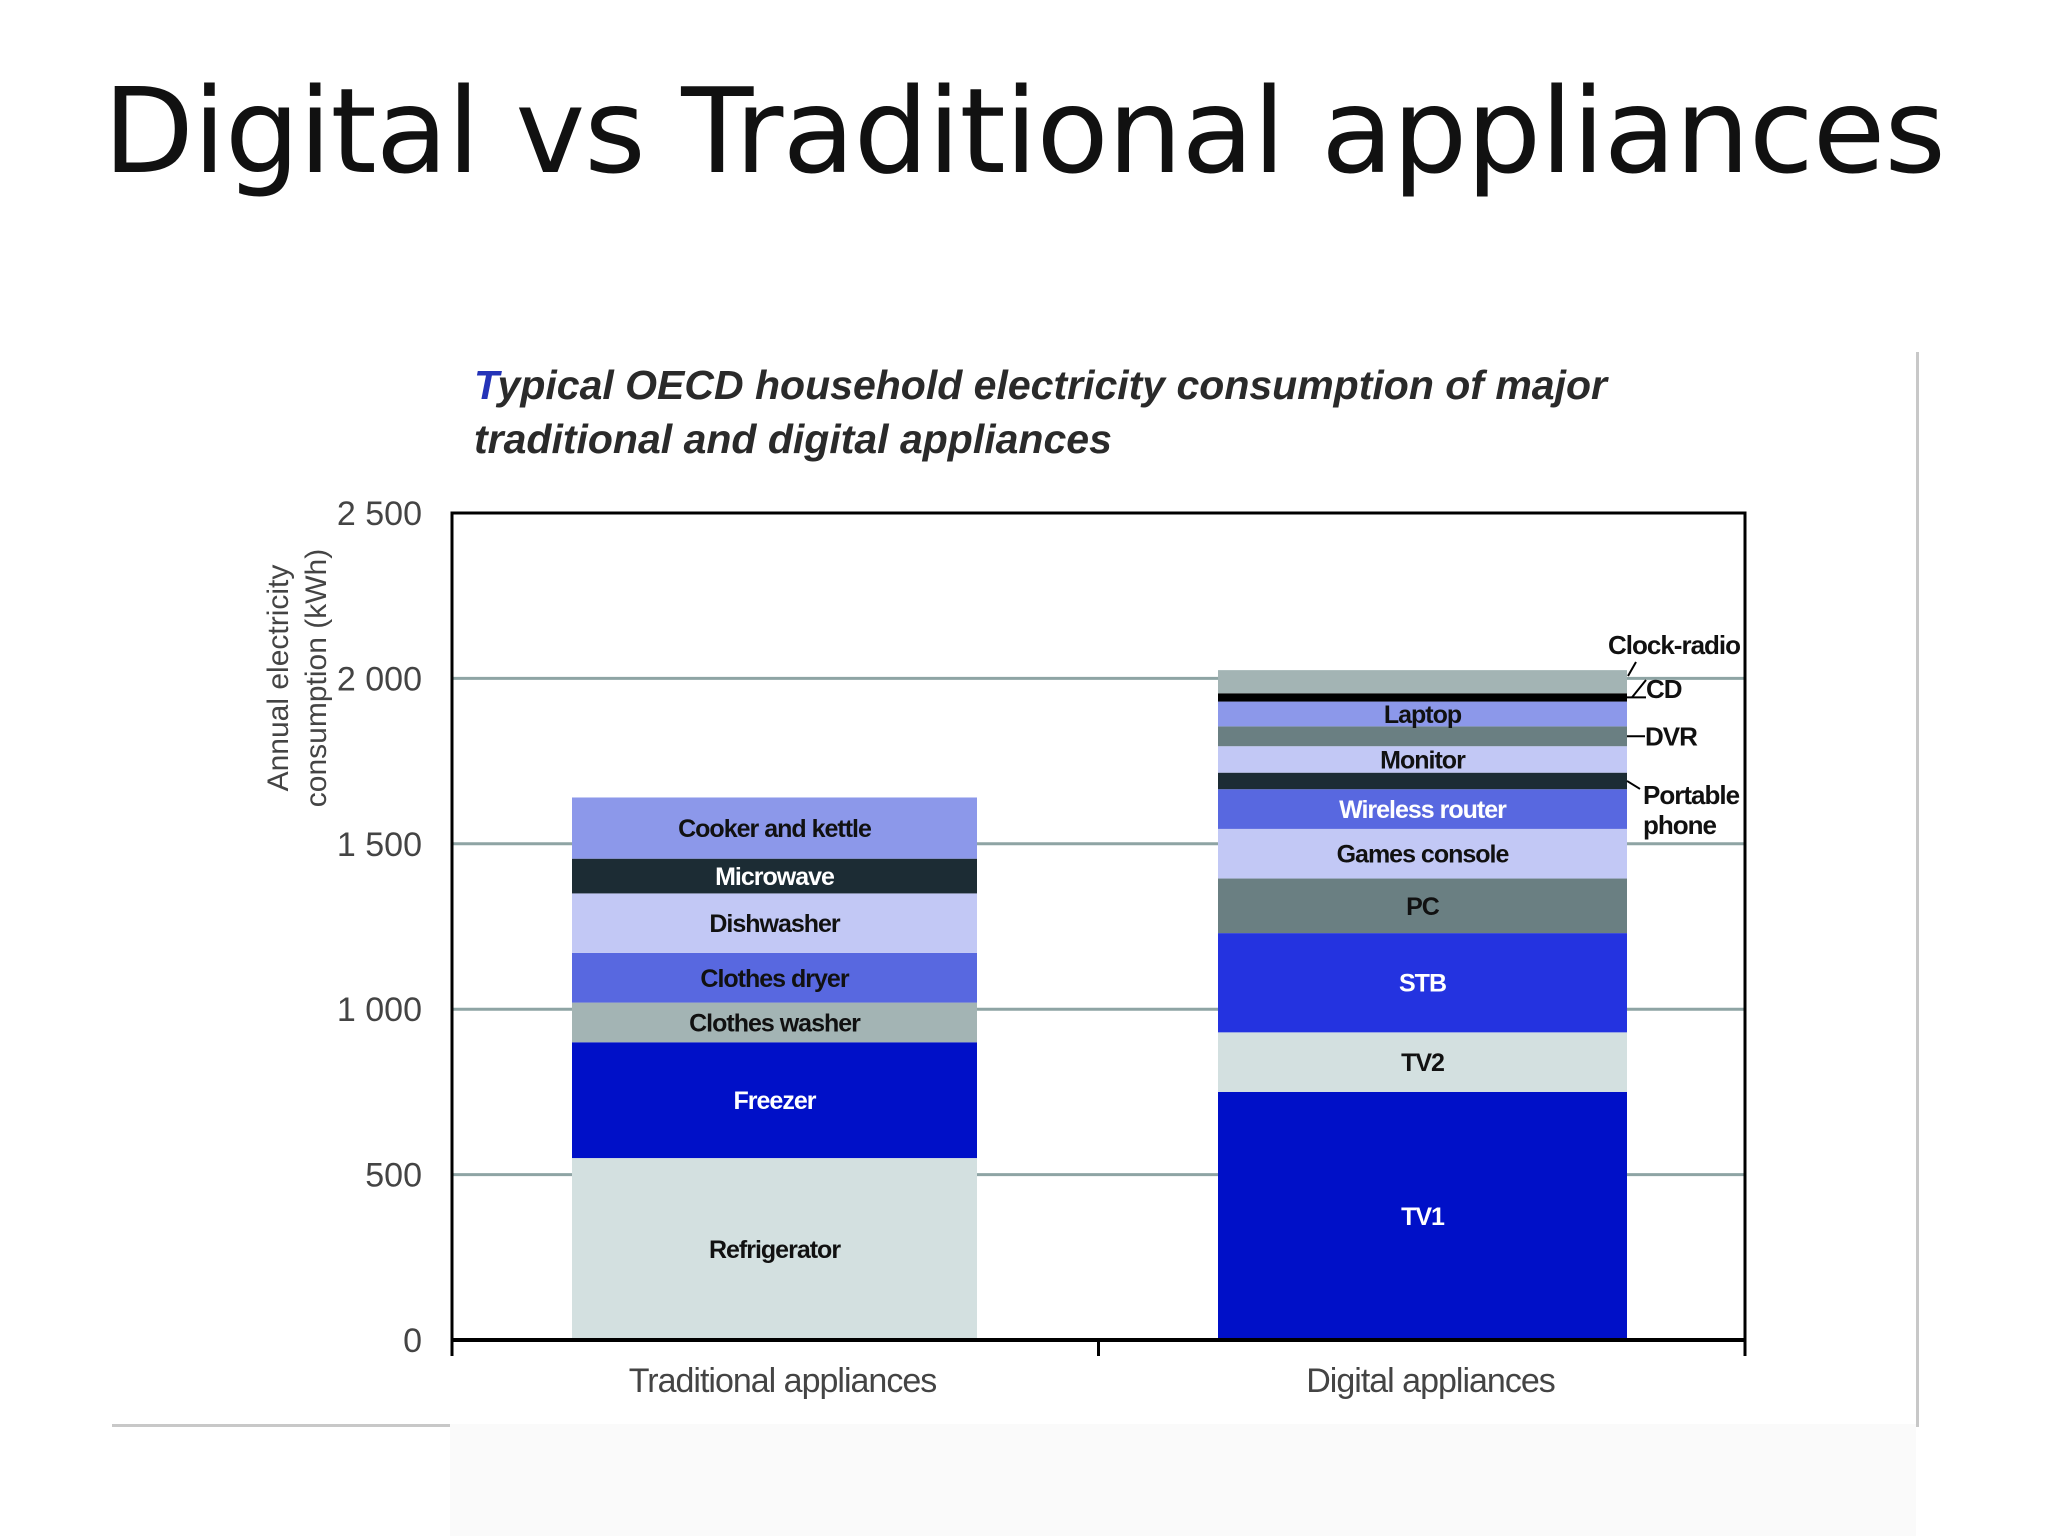 The width and height of the screenshot is (2048, 1536). What do you see at coordinates (1674, 645) in the screenshot?
I see `external-label: Clock-radio` at bounding box center [1674, 645].